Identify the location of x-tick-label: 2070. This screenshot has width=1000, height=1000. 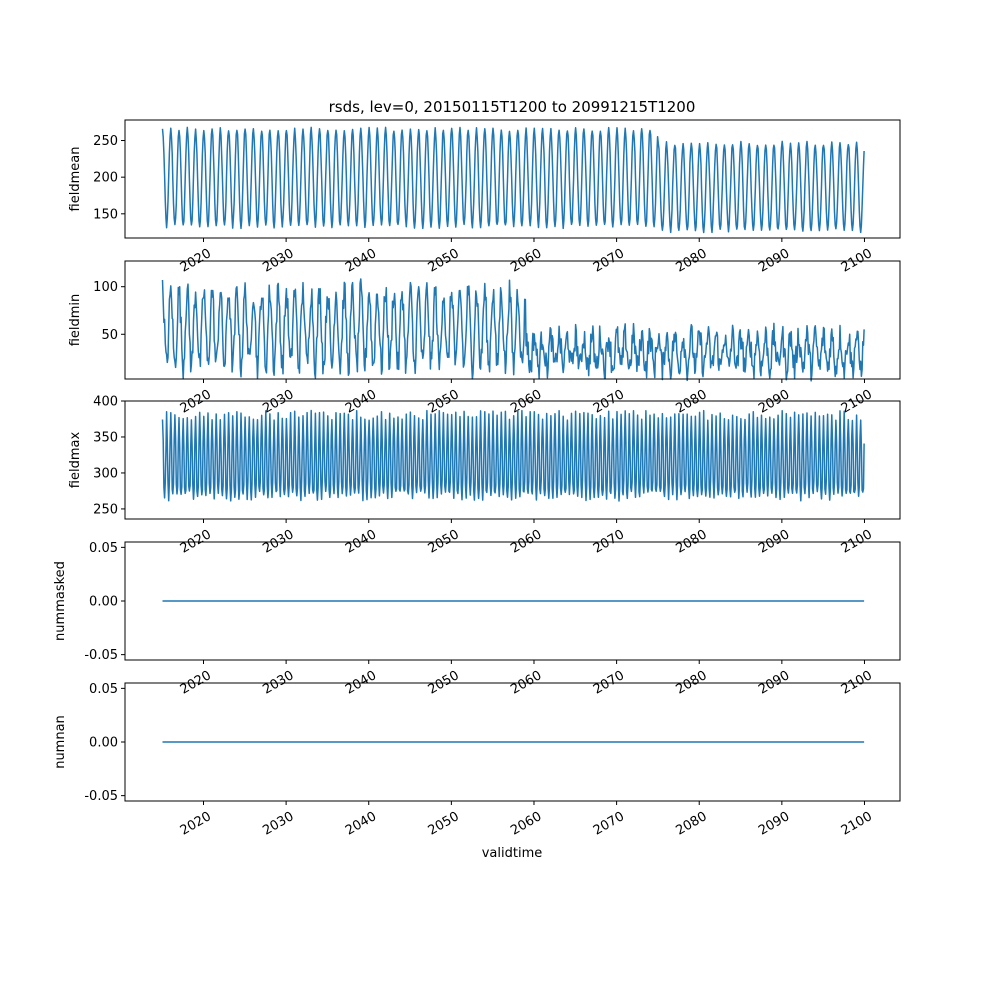
(609, 824).